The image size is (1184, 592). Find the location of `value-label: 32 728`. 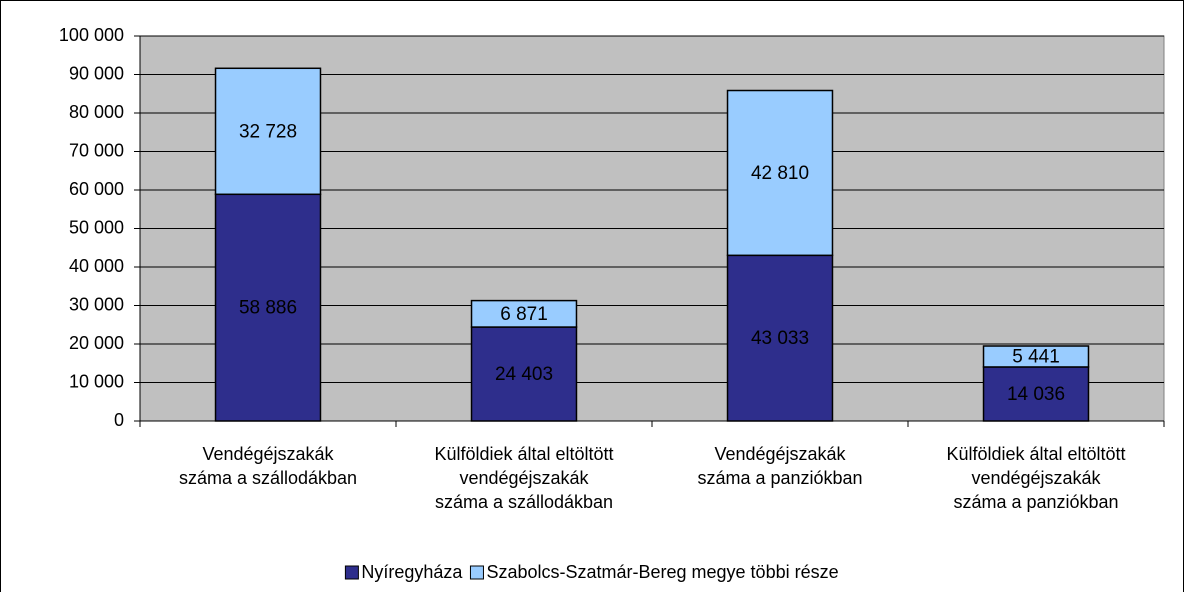

value-label: 32 728 is located at coordinates (268, 131).